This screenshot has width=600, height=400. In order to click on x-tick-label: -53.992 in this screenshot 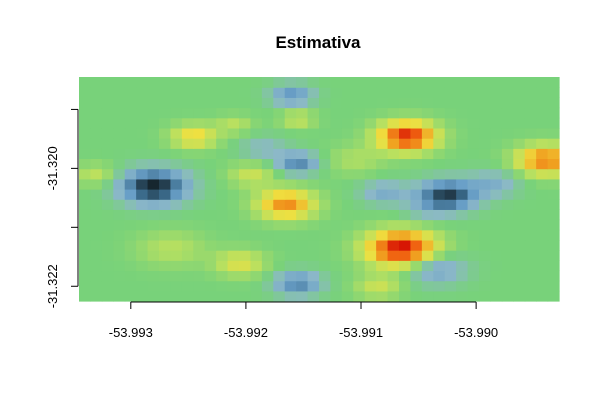, I will do `click(246, 332)`.